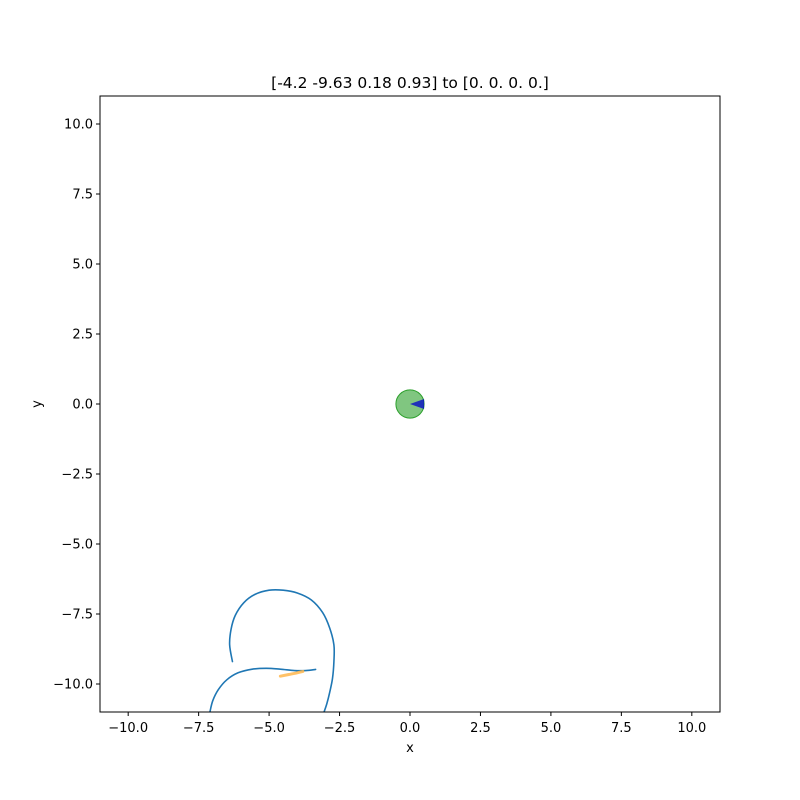 The width and height of the screenshot is (800, 800). Describe the element at coordinates (480, 728) in the screenshot. I see `x-tick-label: 2.5` at that location.